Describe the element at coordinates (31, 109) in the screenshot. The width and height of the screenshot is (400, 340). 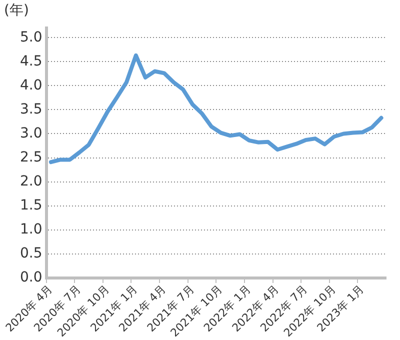
I see `y-tick-label: 3.5` at that location.